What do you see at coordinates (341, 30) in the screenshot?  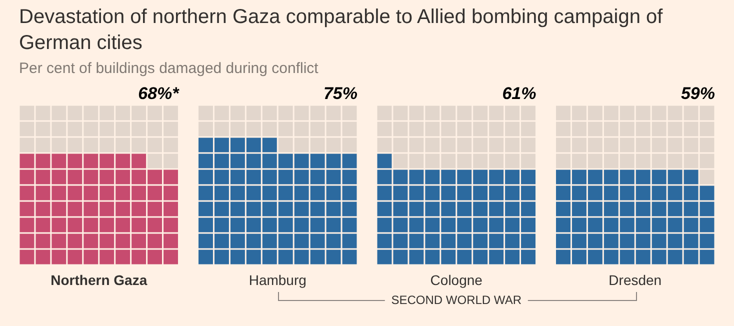 I see `text: Devastation of northern Gaza comparable to Allied bombing campaign of German cities` at bounding box center [341, 30].